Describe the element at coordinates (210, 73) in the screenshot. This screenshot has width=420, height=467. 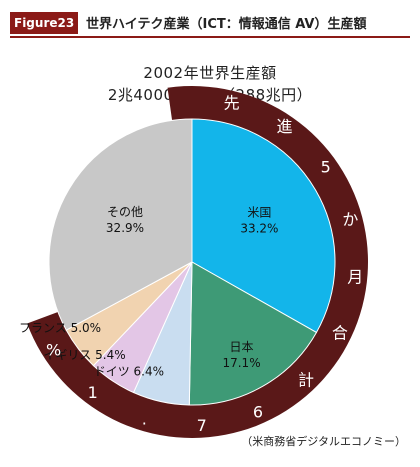
I see `chart-title-line-1: 2002年世界生産額` at that location.